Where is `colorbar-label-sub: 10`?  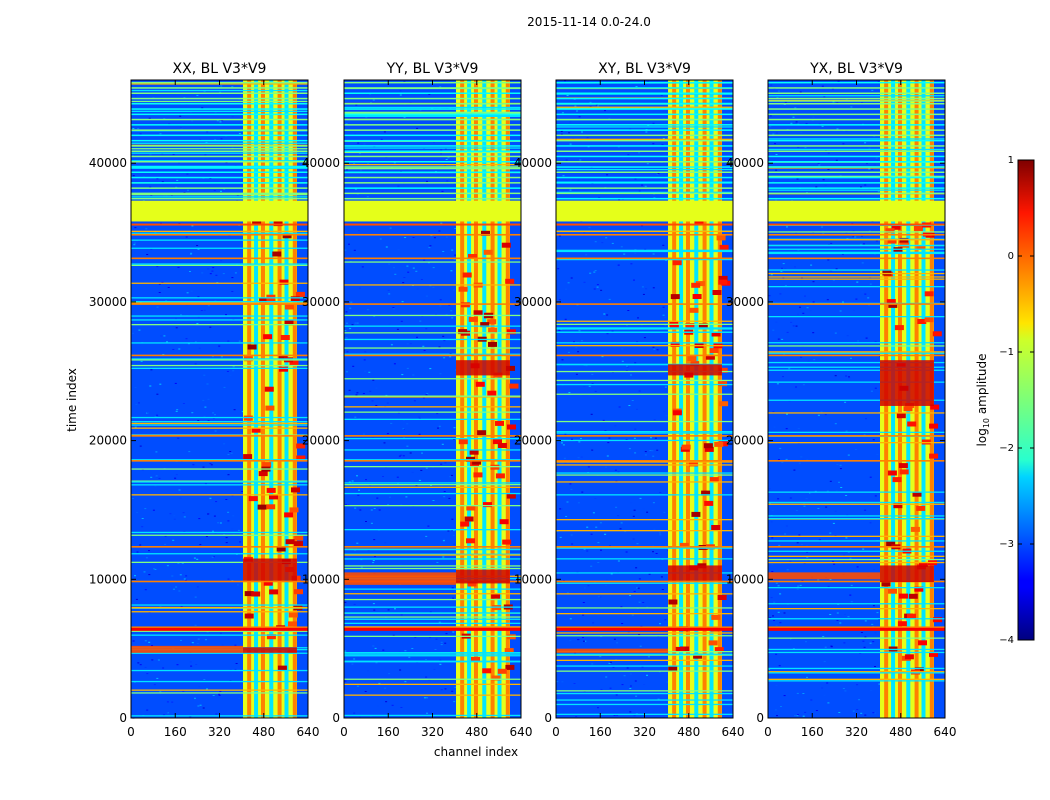
colorbar-label-sub: 10 is located at coordinates (986, 423).